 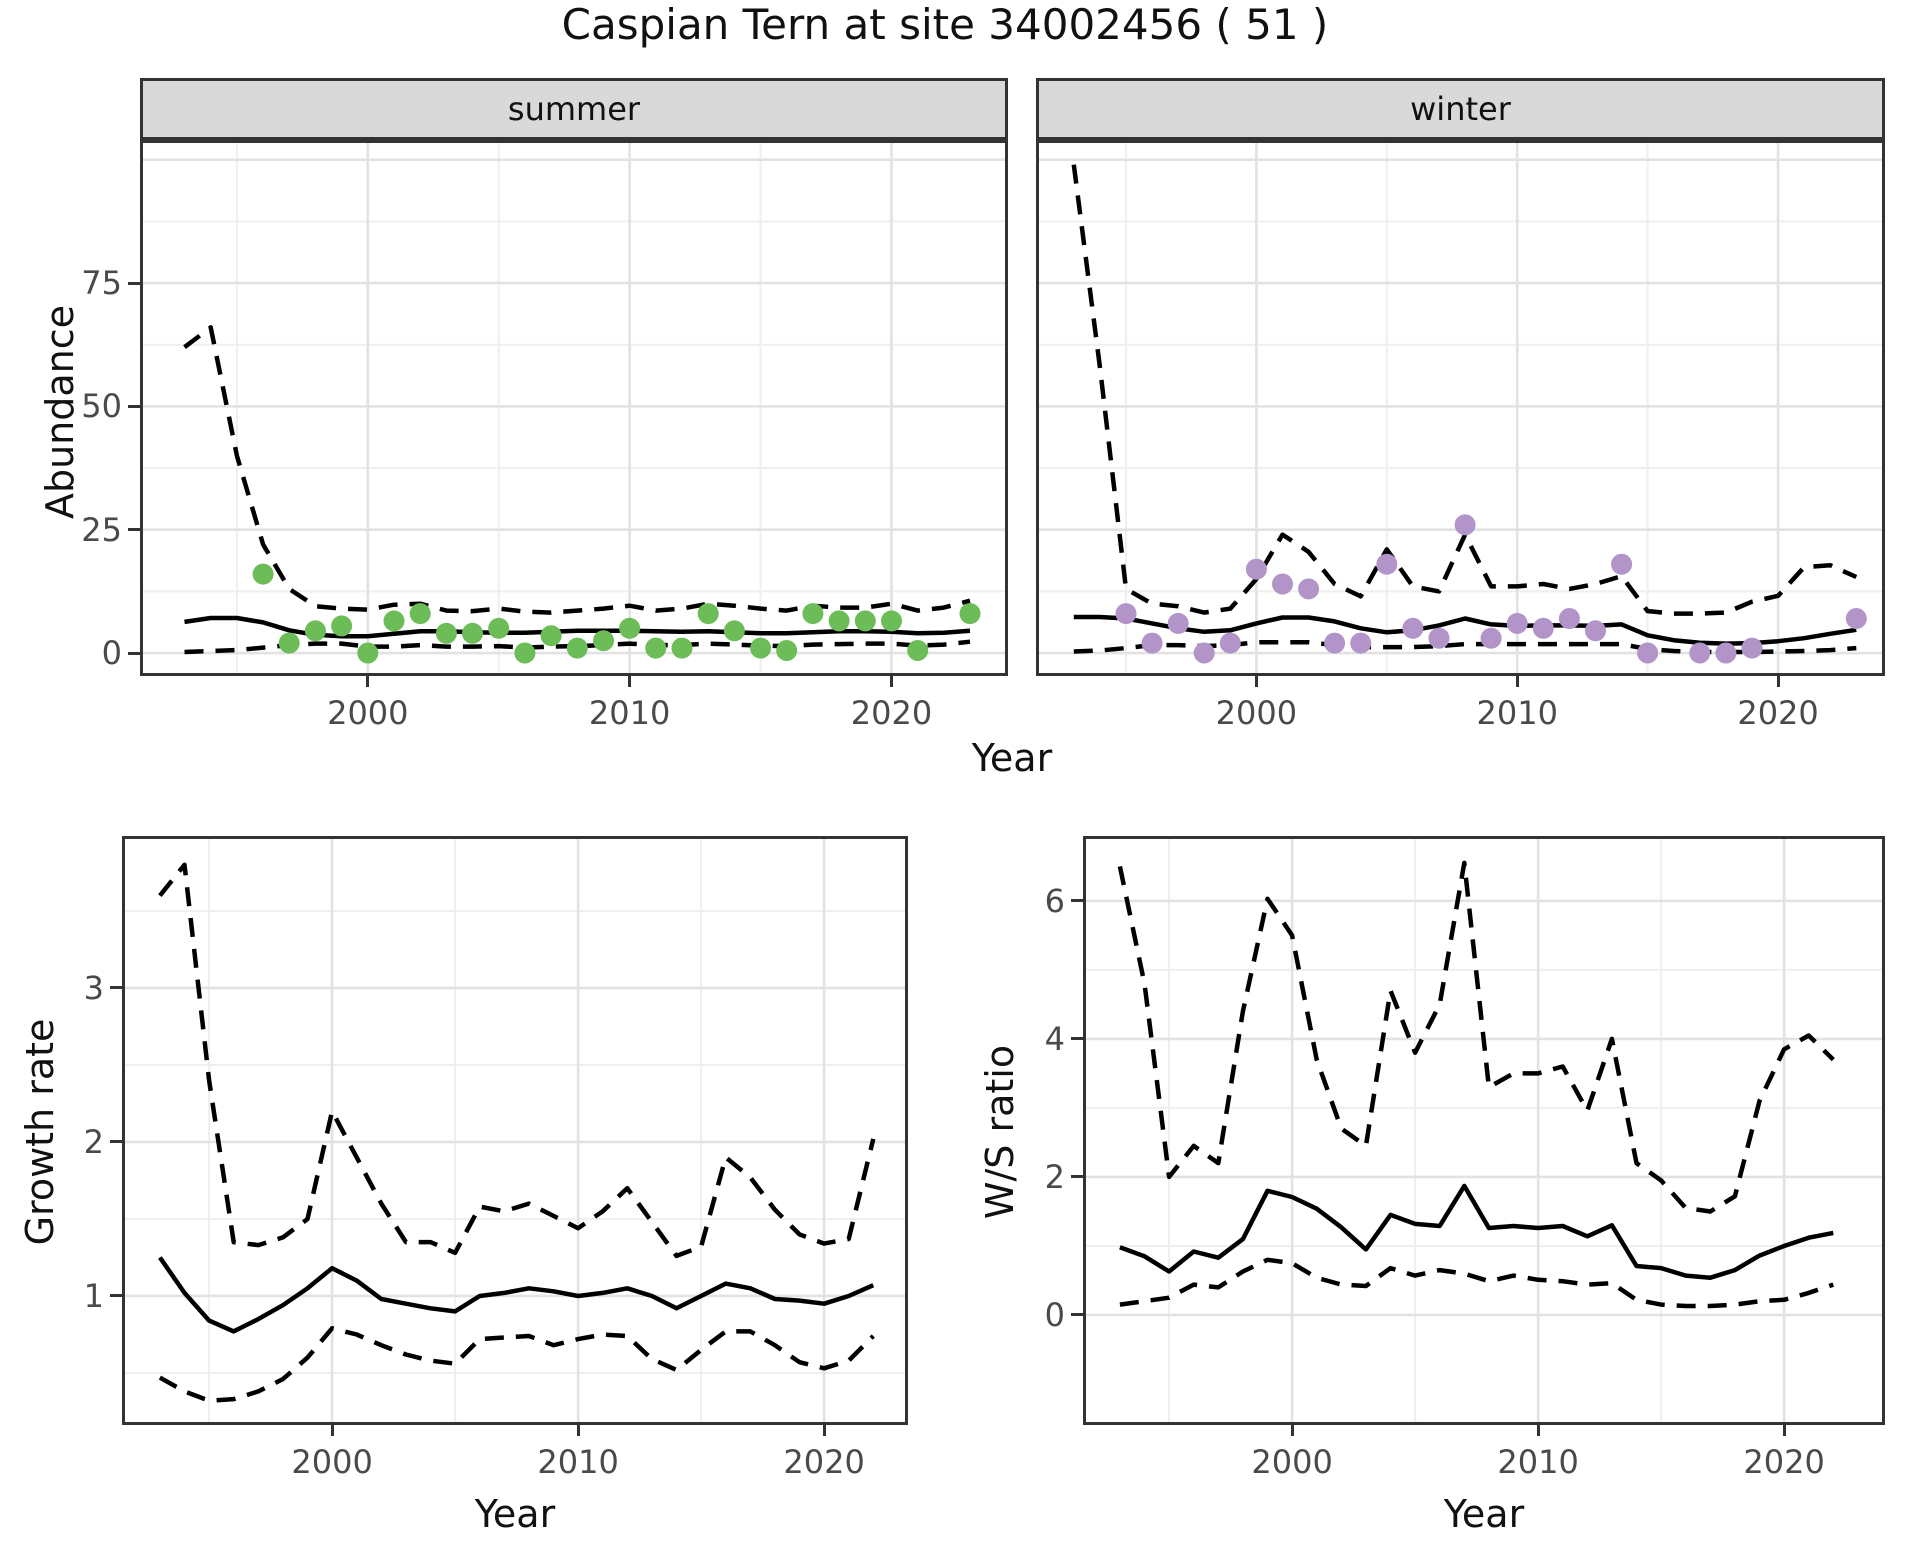 I want to click on facet-strip-winter: winter, so click(x=1460, y=109).